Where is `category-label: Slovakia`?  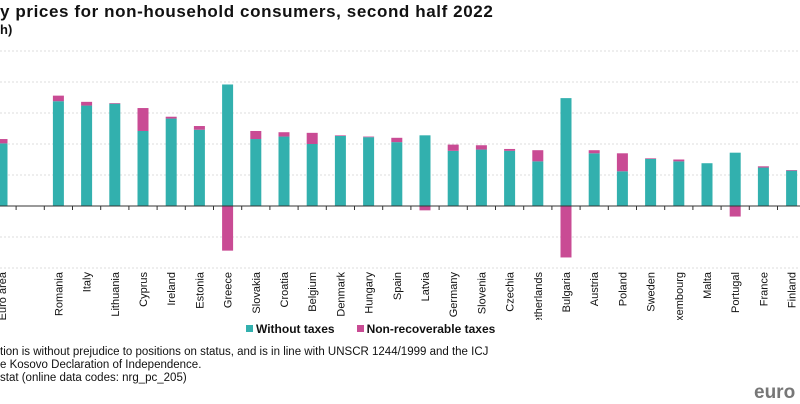
category-label: Slovakia is located at coordinates (257, 292).